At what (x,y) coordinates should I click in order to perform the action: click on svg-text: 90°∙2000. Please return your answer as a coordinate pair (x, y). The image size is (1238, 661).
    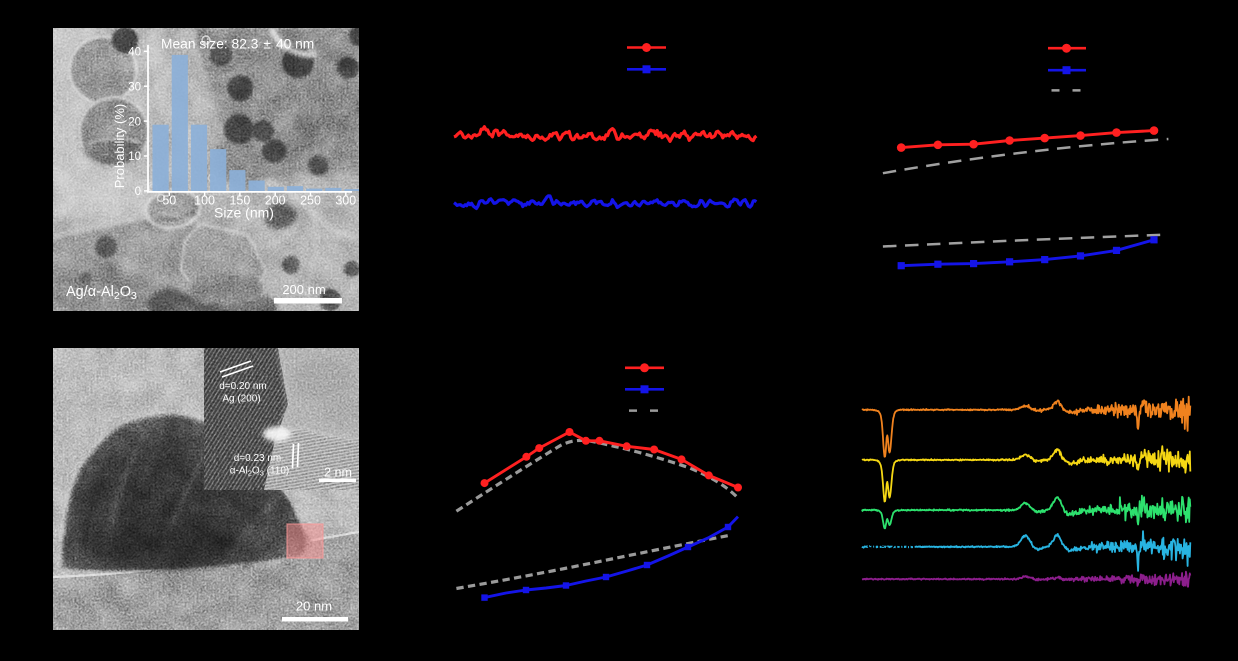
    Looking at the image, I should click on (891, 548).